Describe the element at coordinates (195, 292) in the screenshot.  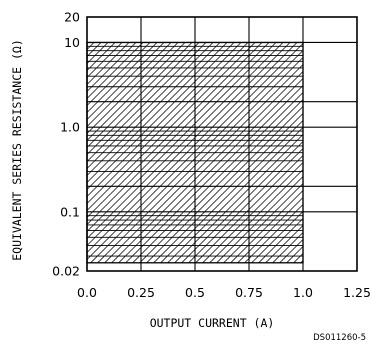
I see `x-tick-label: 0.5` at that location.